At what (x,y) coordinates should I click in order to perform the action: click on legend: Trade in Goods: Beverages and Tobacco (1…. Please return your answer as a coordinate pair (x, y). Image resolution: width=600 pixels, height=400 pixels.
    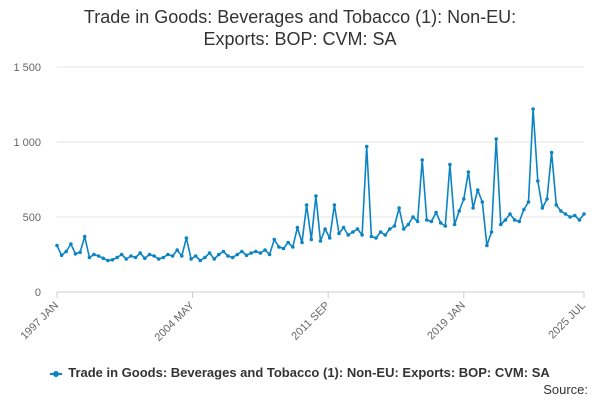
    Looking at the image, I should click on (300, 372).